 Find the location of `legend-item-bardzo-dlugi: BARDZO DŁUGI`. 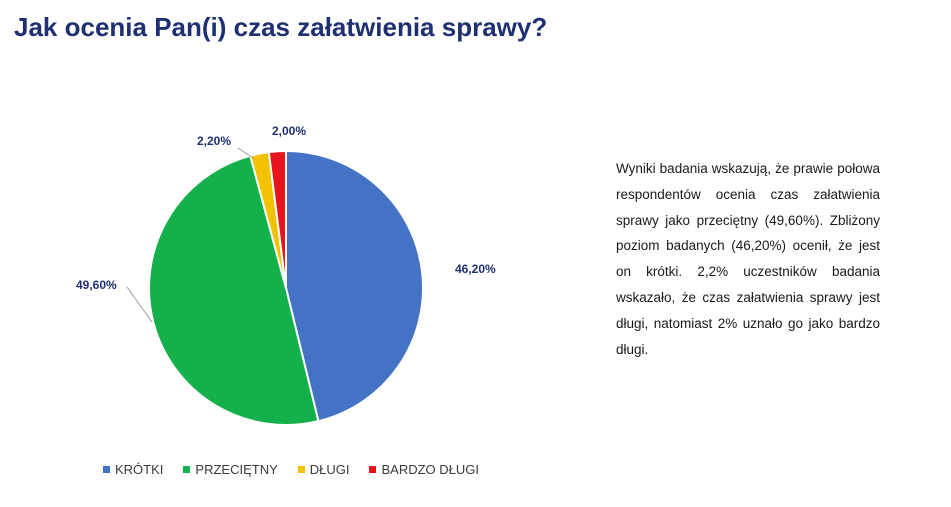

legend-item-bardzo-dlugi: BARDZO DŁUGI is located at coordinates (424, 469).